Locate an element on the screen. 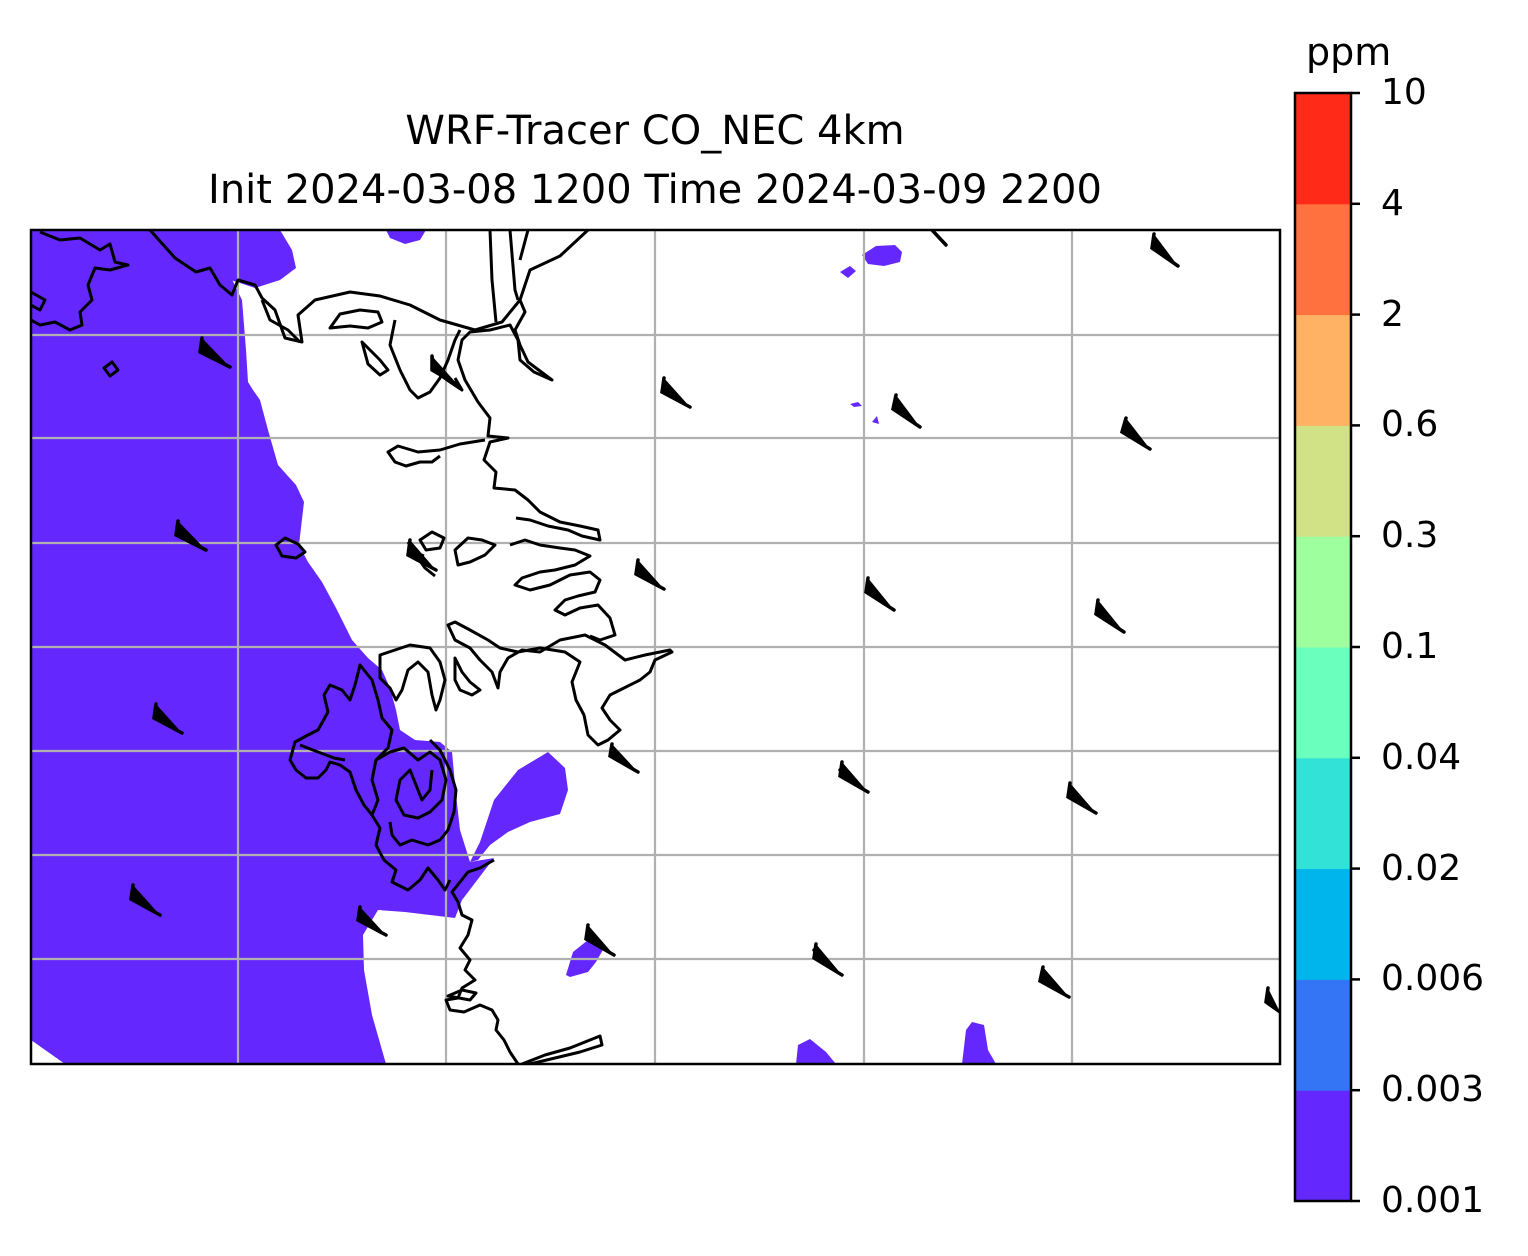  colorbar-unit-label: ppm is located at coordinates (1349, 52).